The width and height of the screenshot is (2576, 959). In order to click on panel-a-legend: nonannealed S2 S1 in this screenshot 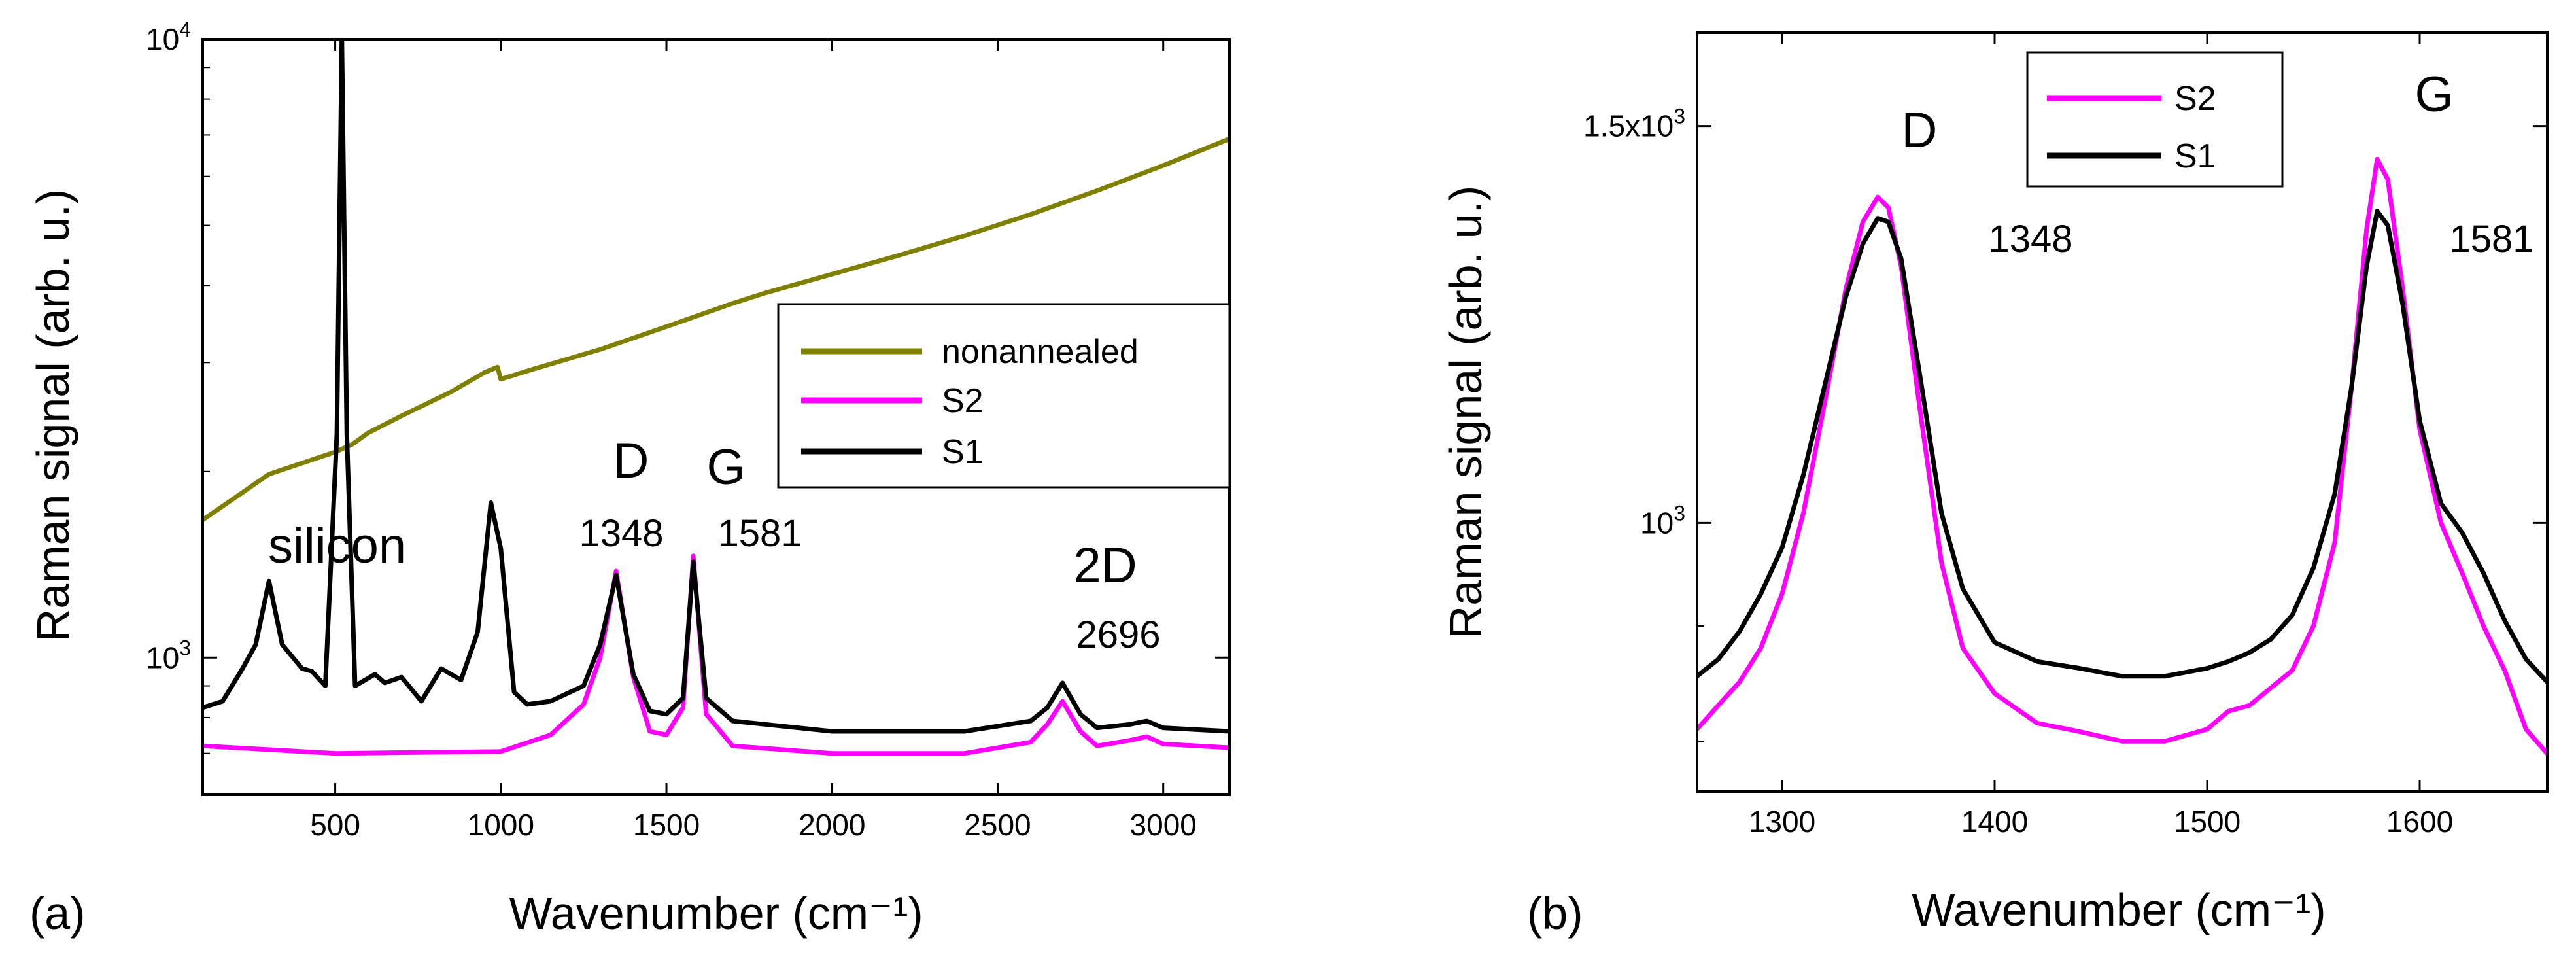, I will do `click(1004, 396)`.